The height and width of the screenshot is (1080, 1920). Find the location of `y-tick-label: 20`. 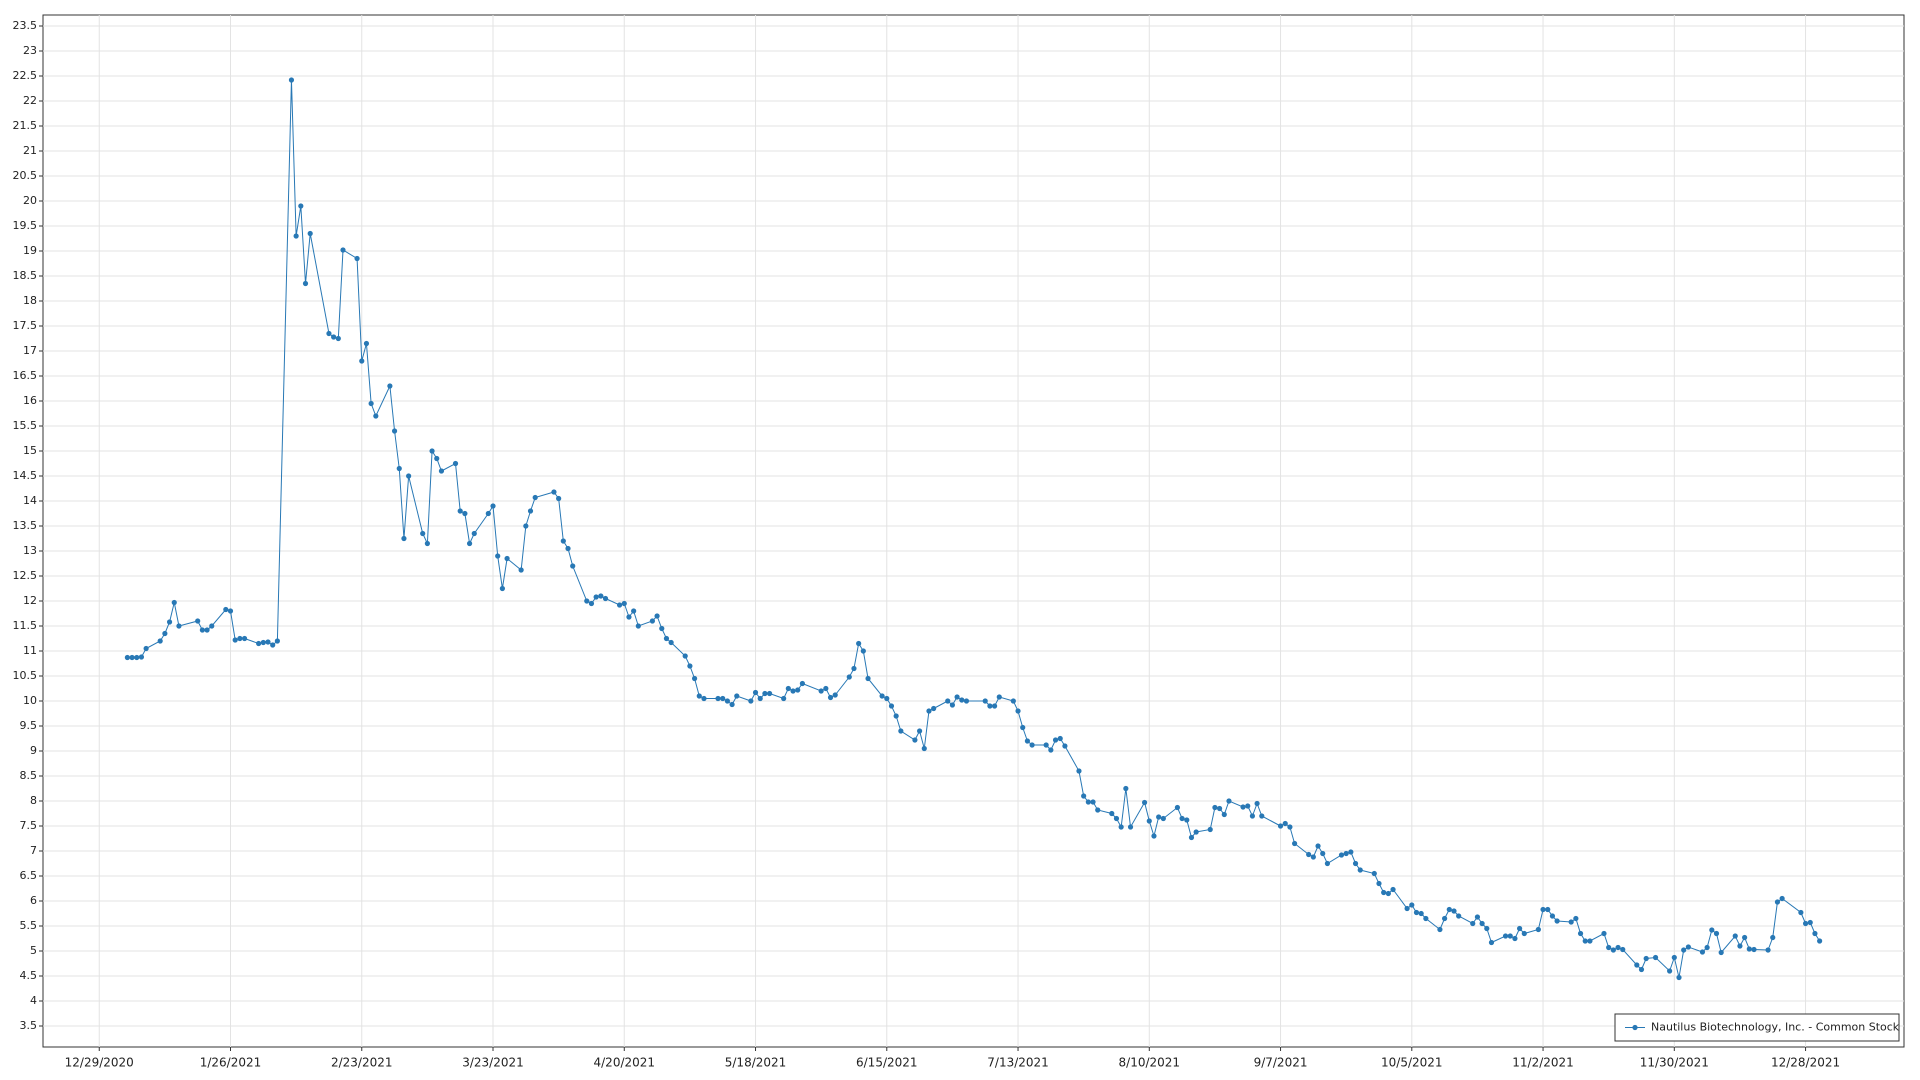

y-tick-label: 20 is located at coordinates (30, 200).